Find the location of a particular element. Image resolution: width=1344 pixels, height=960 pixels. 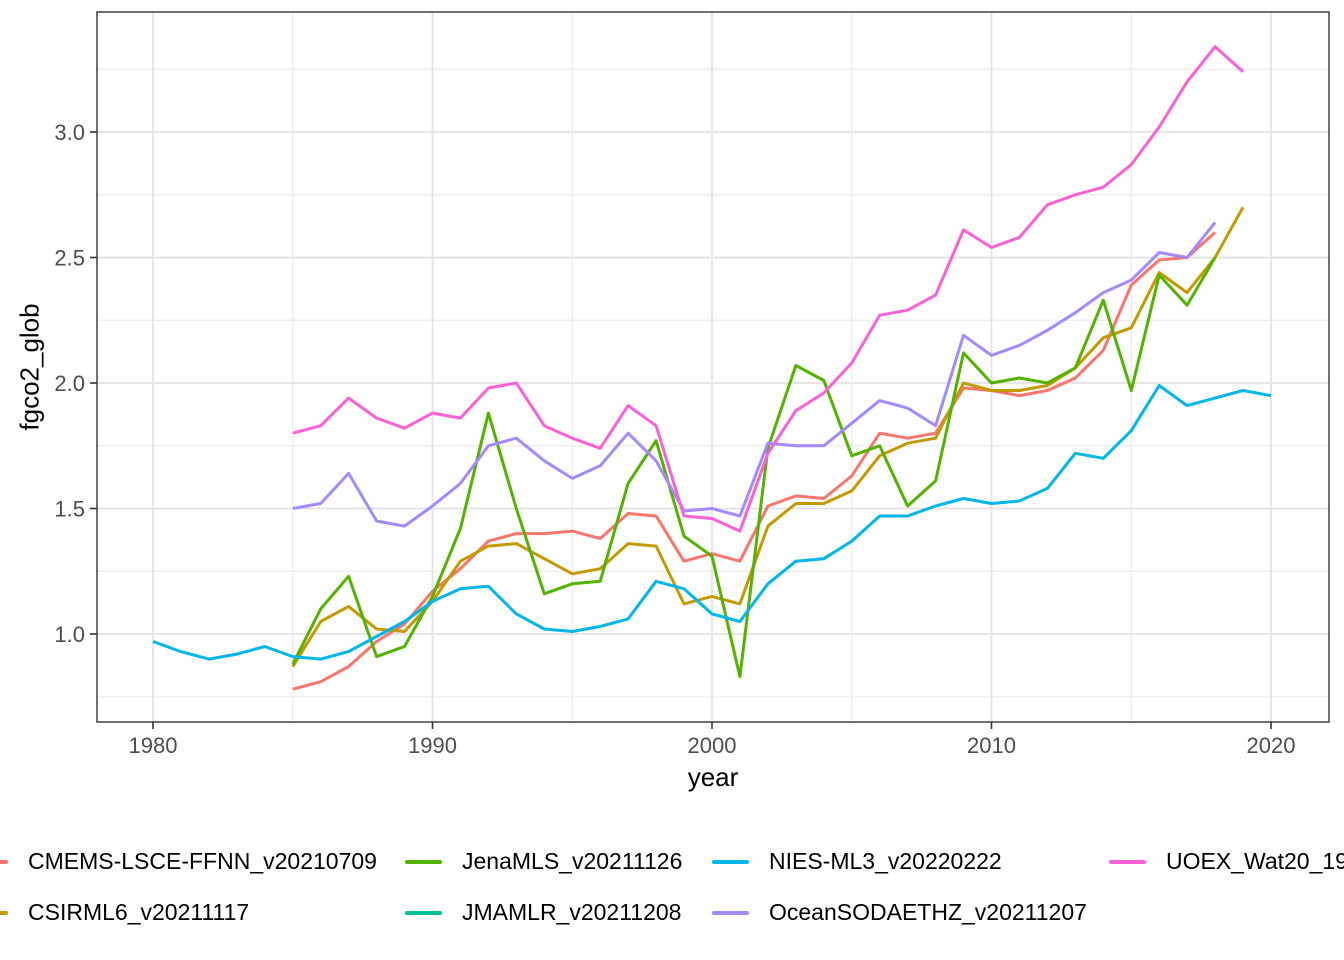

x-tick-label: 2010 is located at coordinates (991, 745).